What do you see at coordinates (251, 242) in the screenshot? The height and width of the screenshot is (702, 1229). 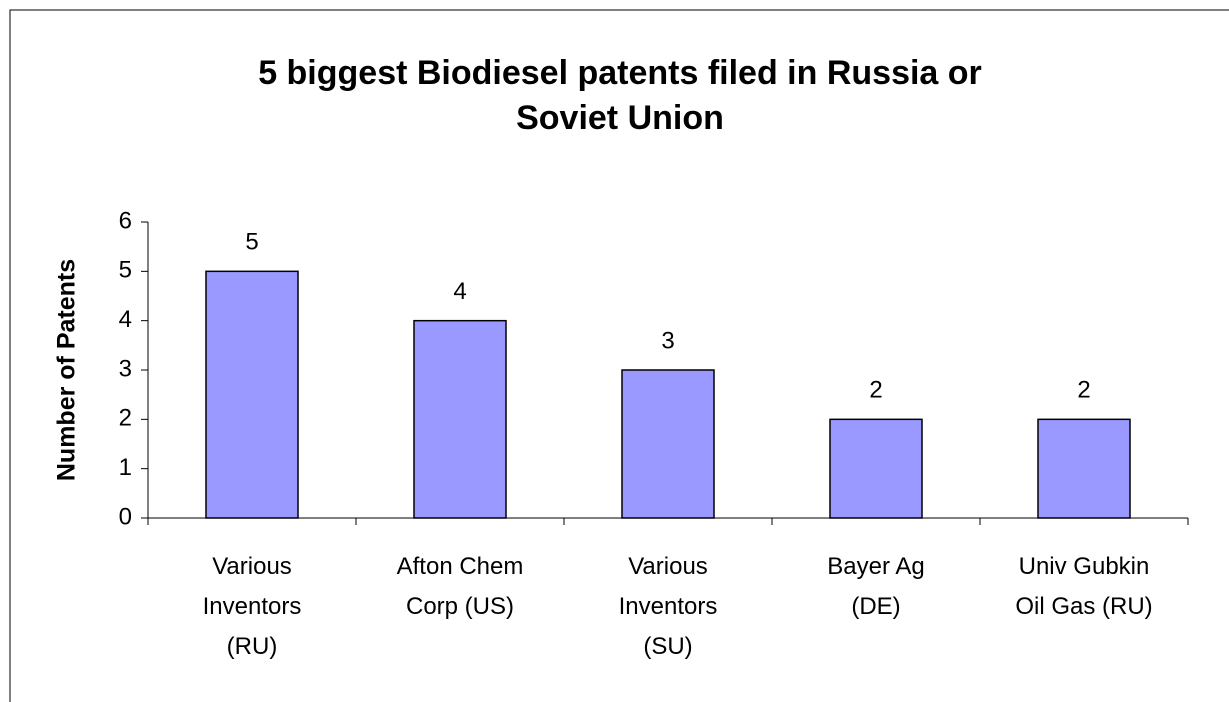 I see `value-label: 5` at bounding box center [251, 242].